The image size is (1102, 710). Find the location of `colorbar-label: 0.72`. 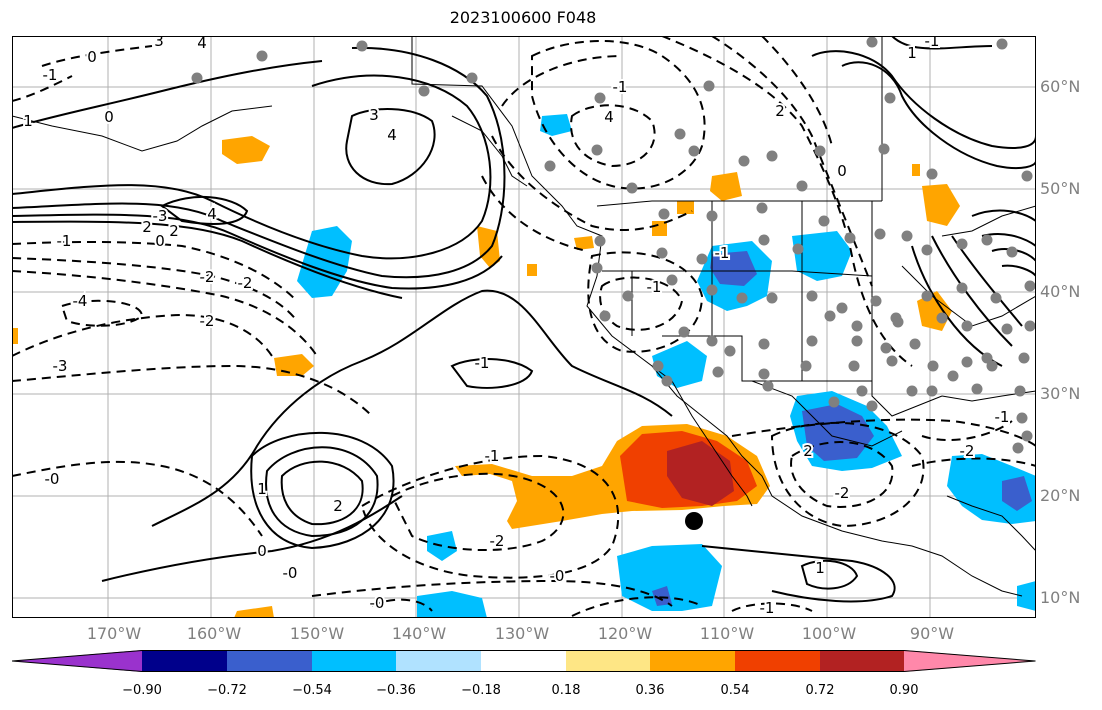

colorbar-label: 0.72 is located at coordinates (820, 690).